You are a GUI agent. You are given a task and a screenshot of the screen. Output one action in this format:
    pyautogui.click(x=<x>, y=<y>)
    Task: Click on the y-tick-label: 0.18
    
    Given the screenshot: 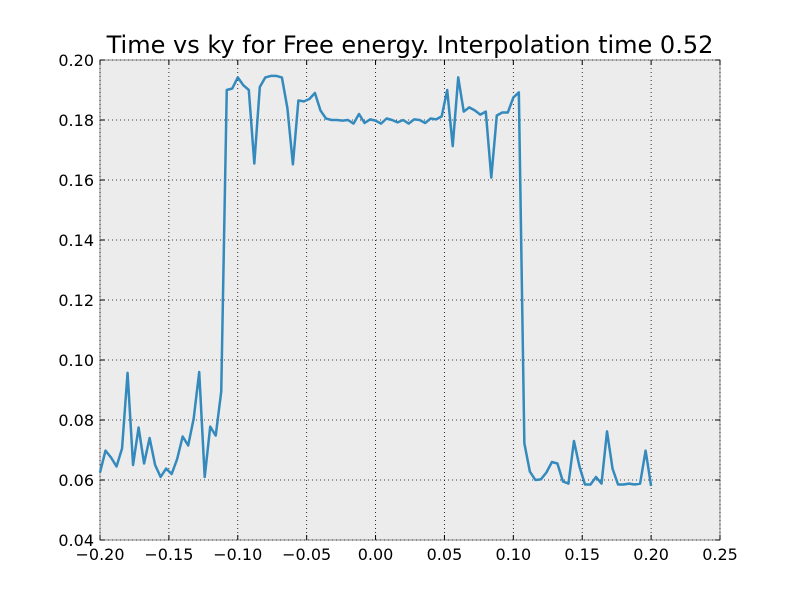 What is the action you would take?
    pyautogui.click(x=76, y=120)
    